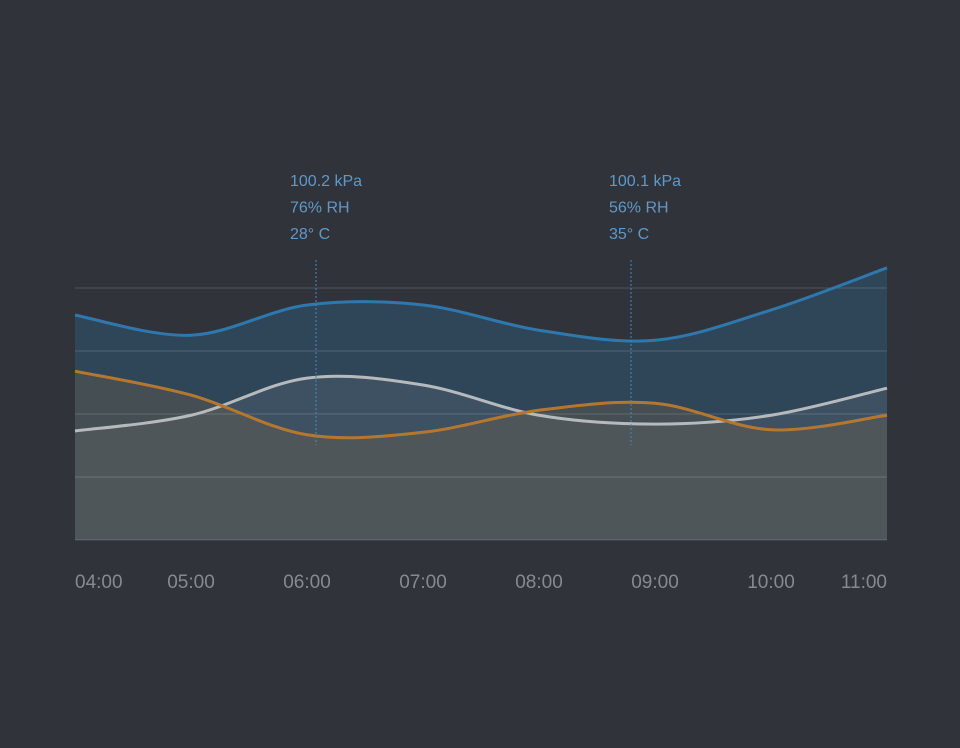  I want to click on annotation: 100.1 kPa, so click(645, 181).